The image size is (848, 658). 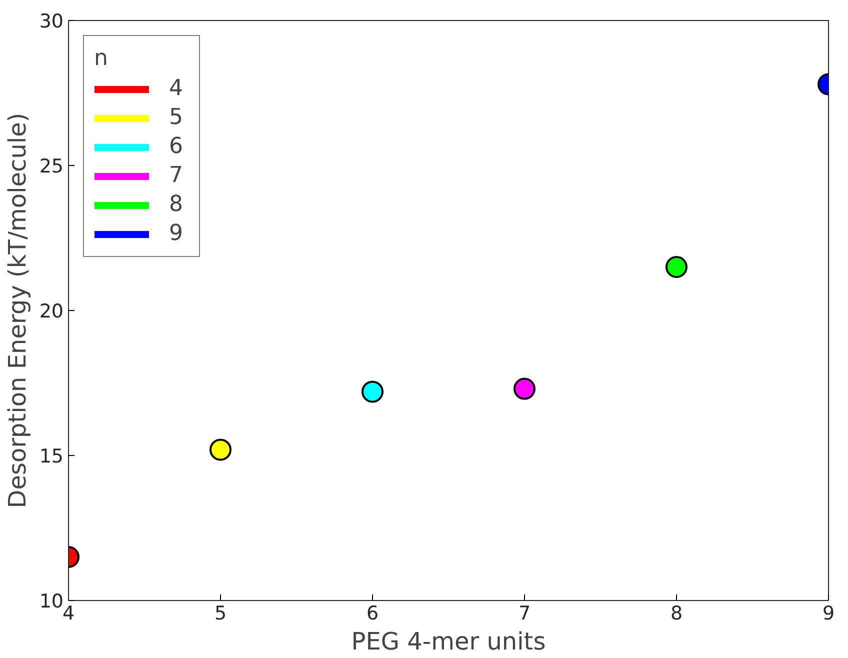 I want to click on y-tick-label: 20, so click(x=51, y=311).